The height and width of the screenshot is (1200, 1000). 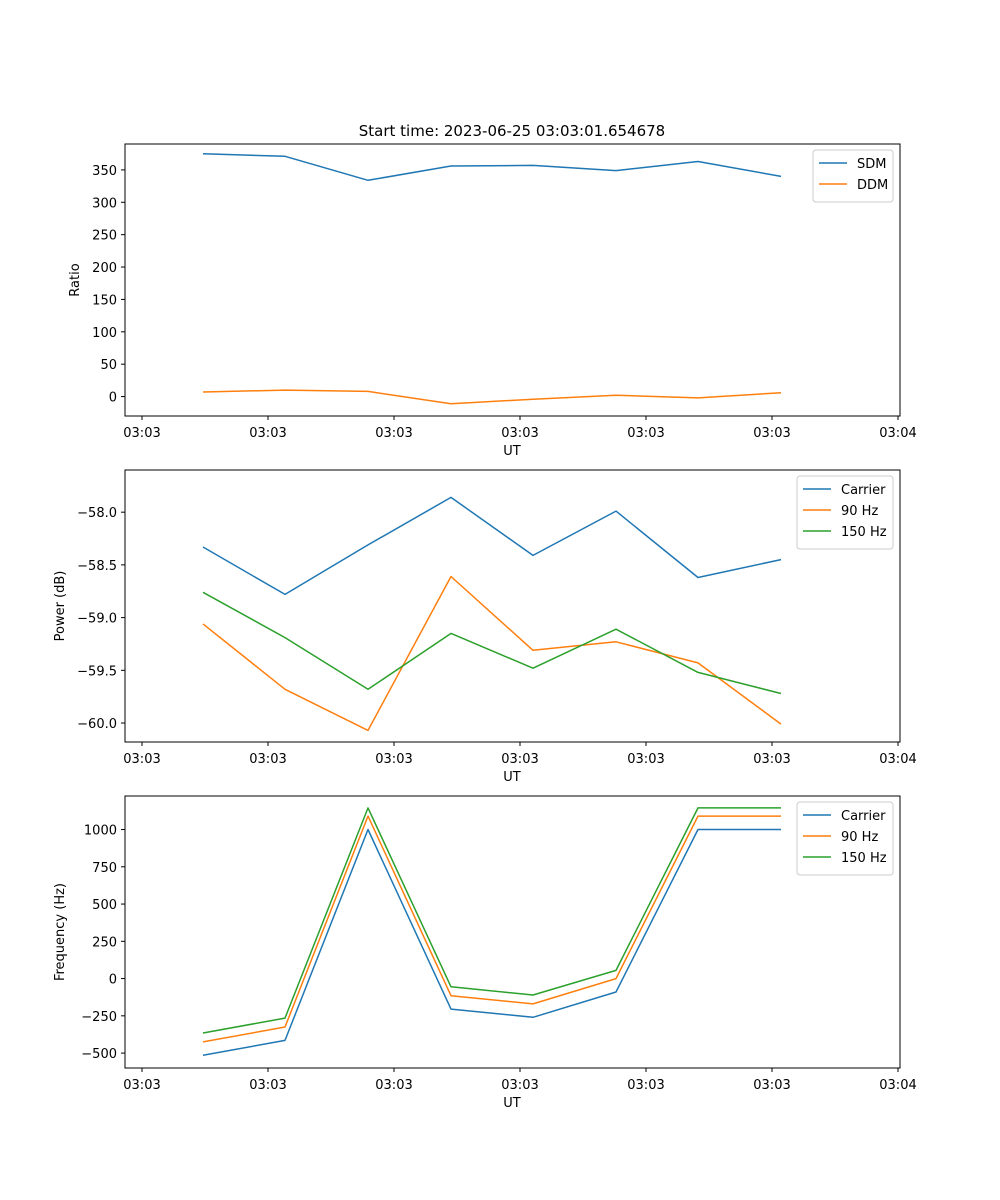 I want to click on y-tick-label: −59.5, so click(x=97, y=671).